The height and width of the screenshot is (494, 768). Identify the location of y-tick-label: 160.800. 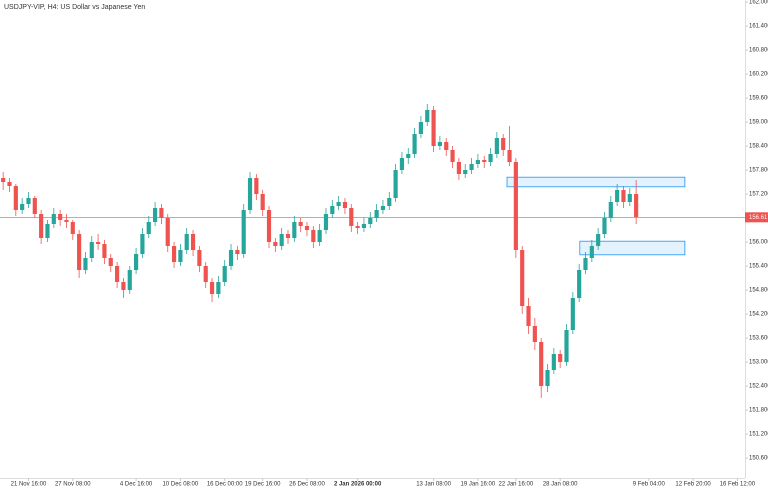
(758, 51).